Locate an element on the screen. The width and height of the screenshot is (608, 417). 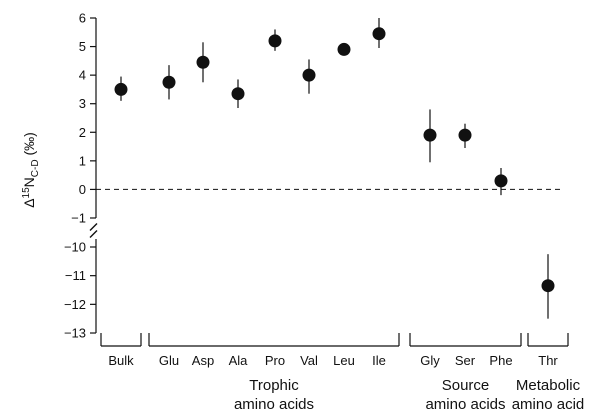
y-tick-label: −10 is located at coordinates (75, 247).